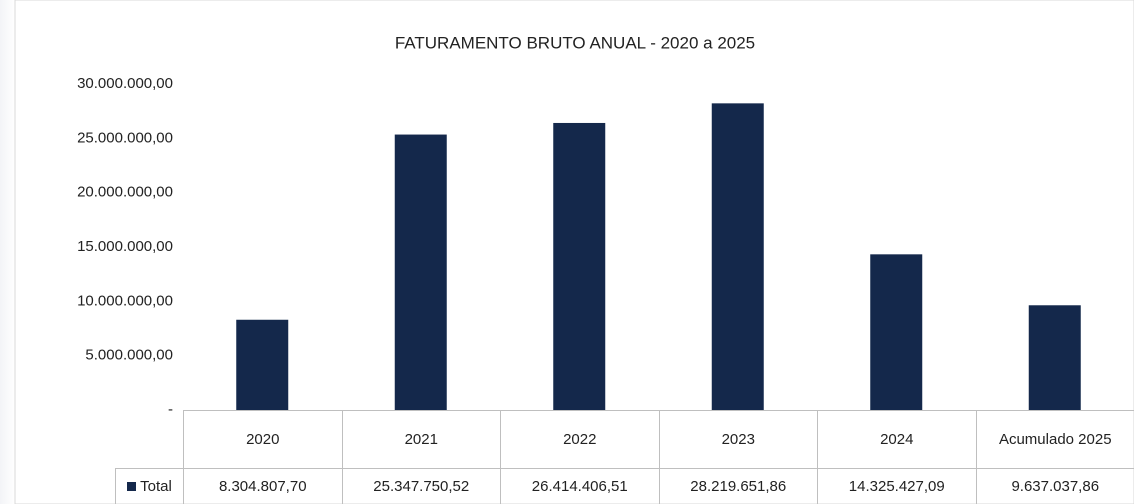 The image size is (1134, 504). I want to click on x-tick-label: 2021, so click(420, 439).